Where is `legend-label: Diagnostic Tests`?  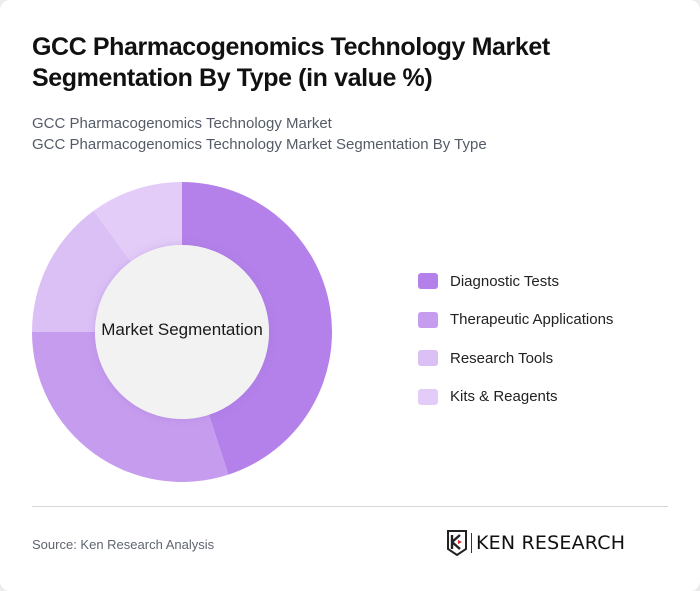 legend-label: Diagnostic Tests is located at coordinates (504, 281).